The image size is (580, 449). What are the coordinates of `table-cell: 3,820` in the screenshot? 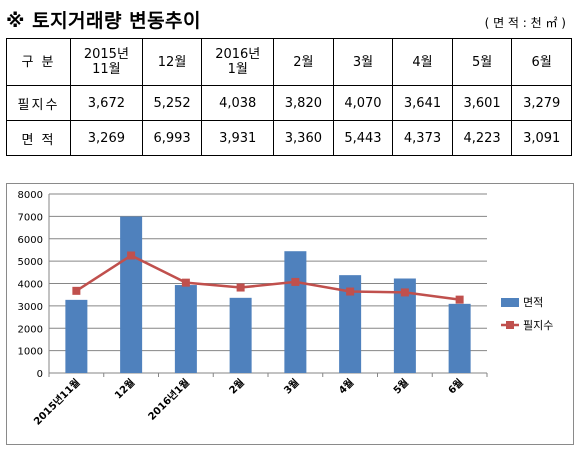 It's located at (303, 103).